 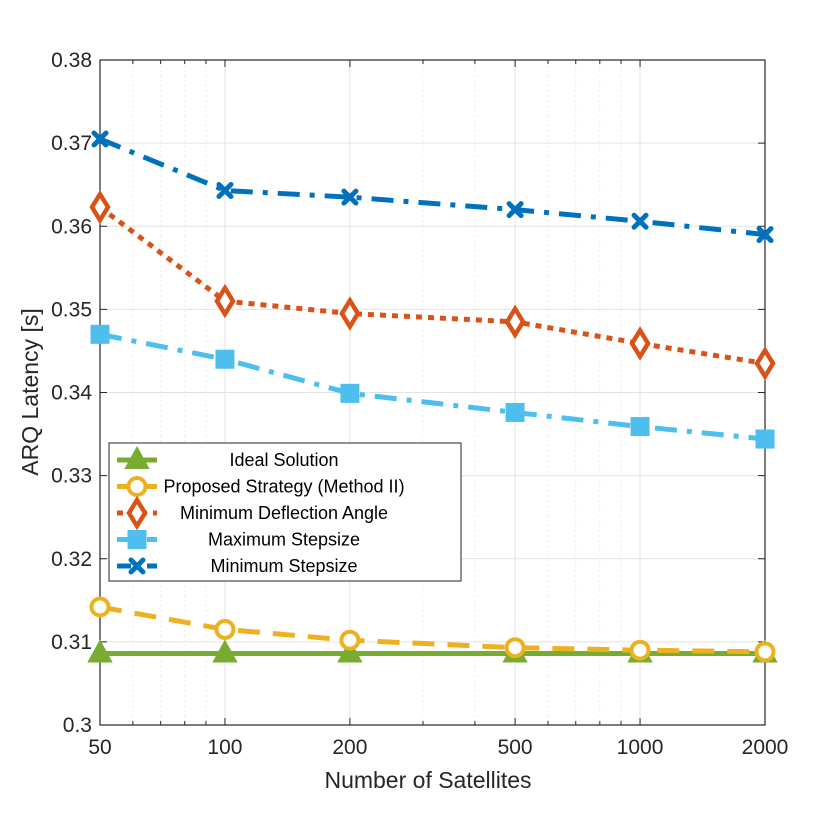 I want to click on series-line-minstep, so click(x=432, y=187).